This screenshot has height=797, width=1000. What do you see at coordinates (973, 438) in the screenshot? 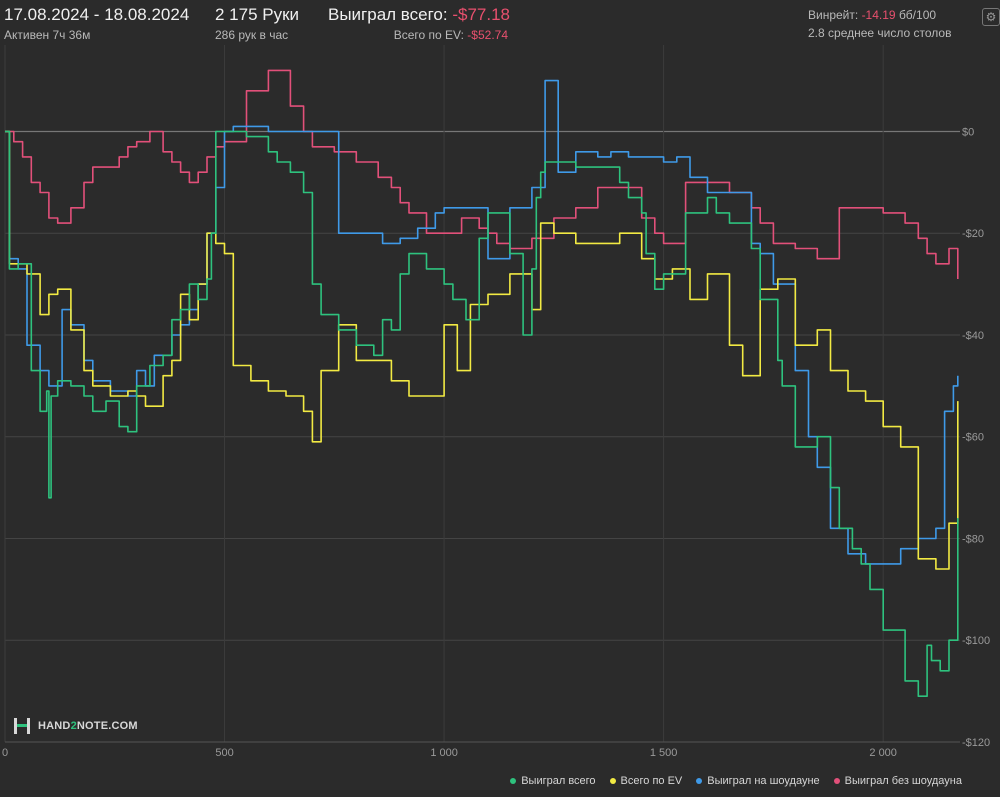
I see `y-tick-label: -$60` at bounding box center [973, 438].